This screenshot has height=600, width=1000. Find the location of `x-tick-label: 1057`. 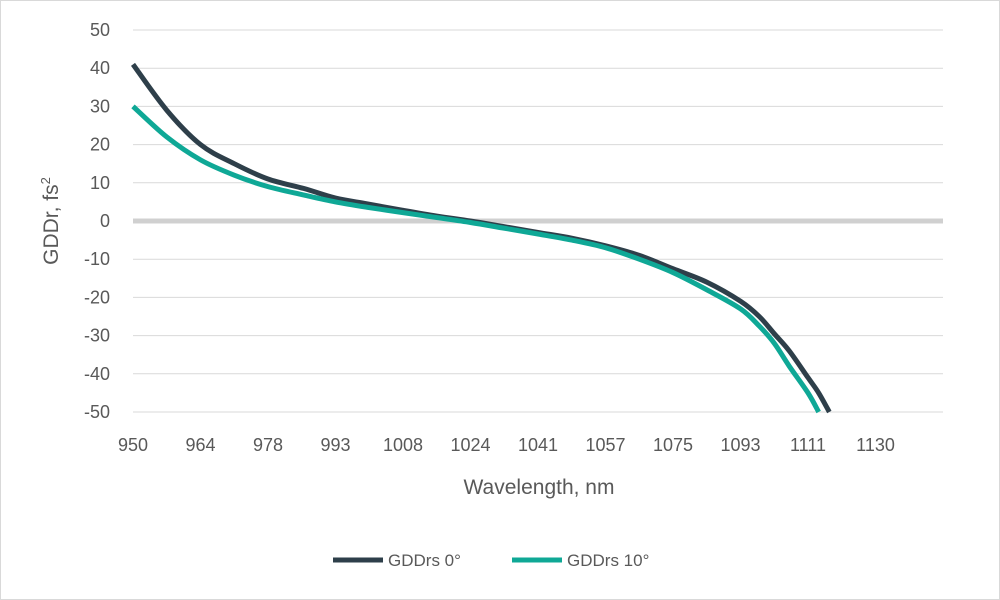

x-tick-label: 1057 is located at coordinates (605, 445).